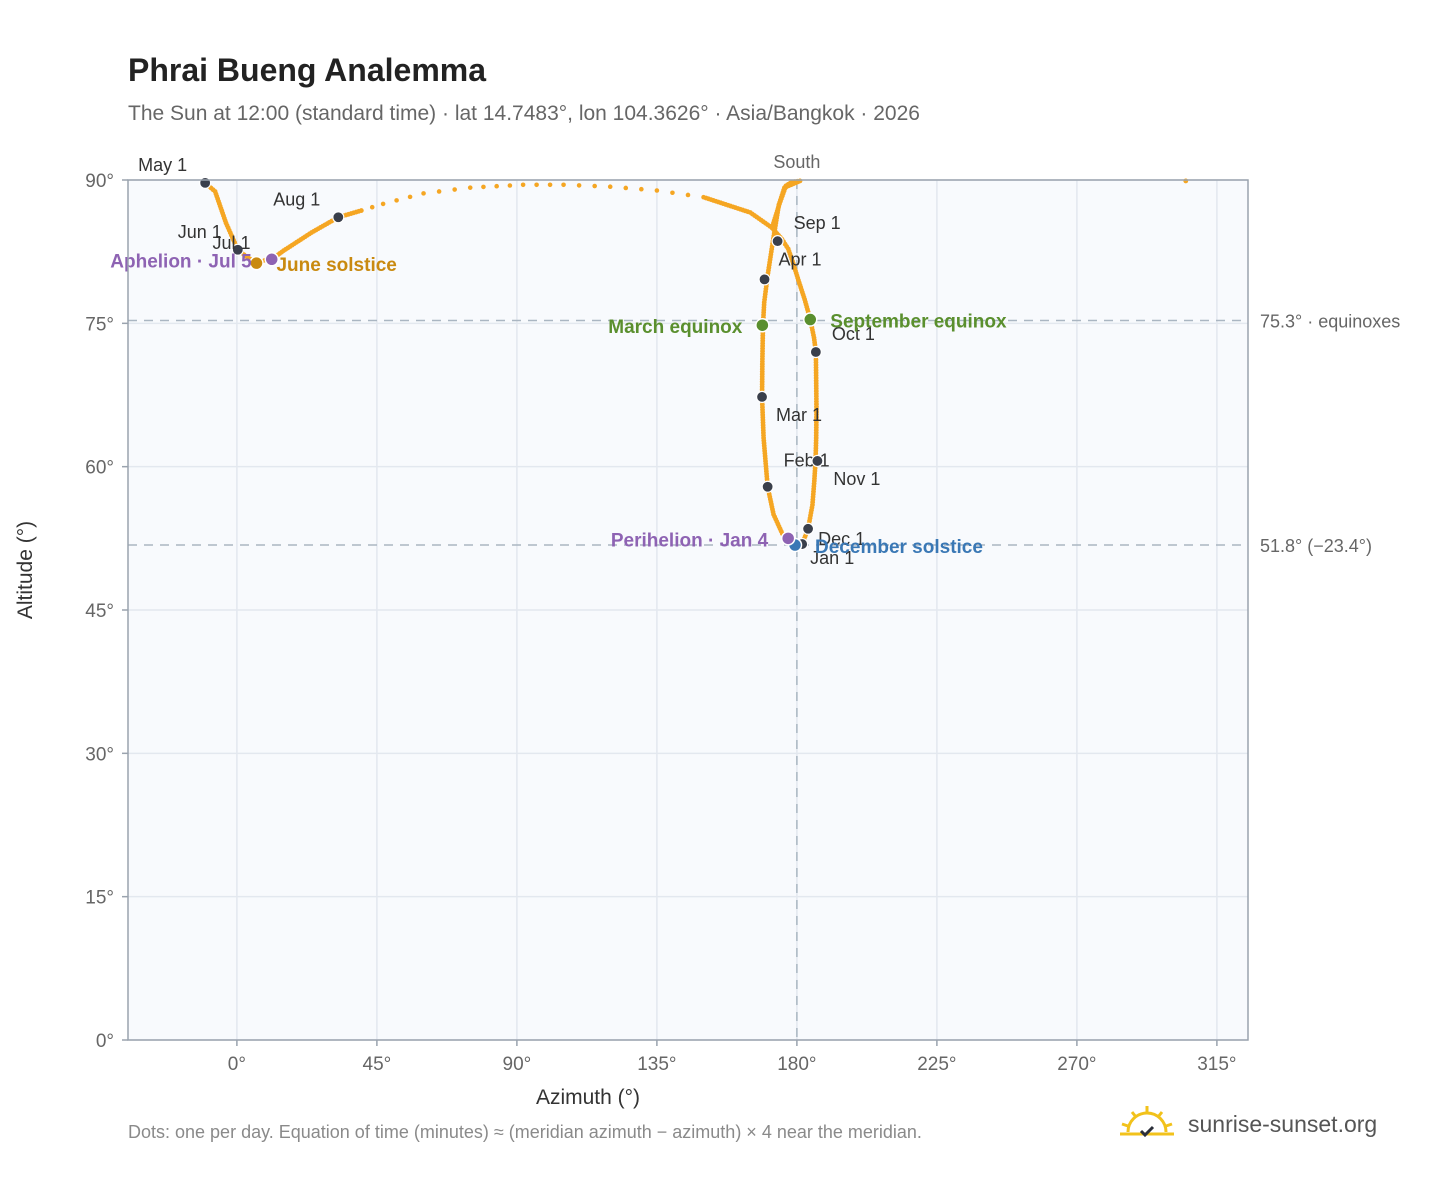 This screenshot has width=1448, height=1188. I want to click on sun-icon, so click(1147, 1122).